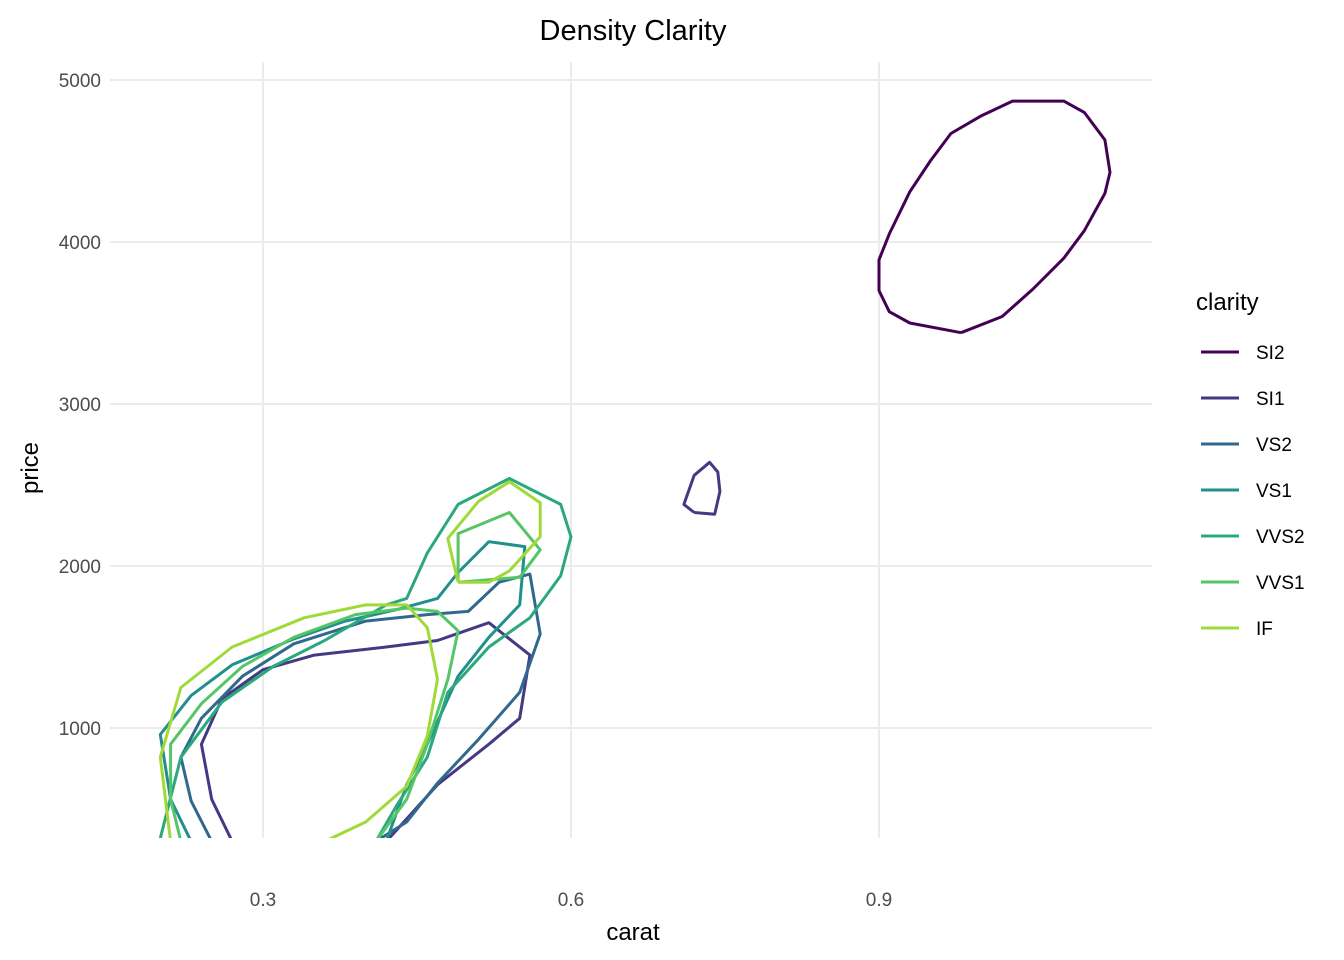 The height and width of the screenshot is (960, 1344). What do you see at coordinates (1270, 399) in the screenshot?
I see `legend-label: SI1` at bounding box center [1270, 399].